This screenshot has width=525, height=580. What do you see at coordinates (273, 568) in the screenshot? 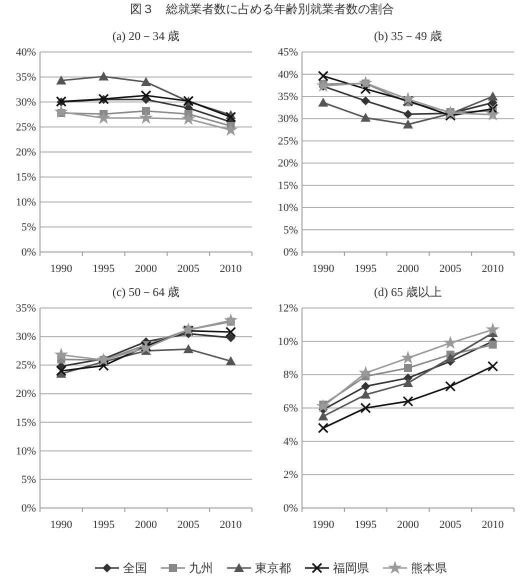
I see `legend-label: 東京都` at bounding box center [273, 568].